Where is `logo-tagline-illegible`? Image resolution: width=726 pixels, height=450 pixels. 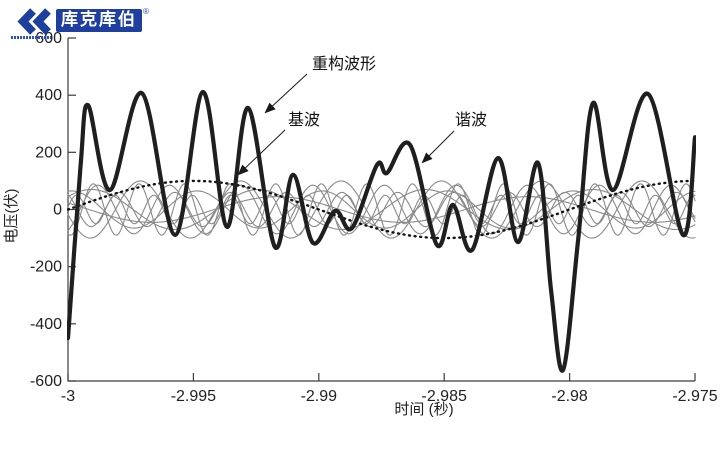
logo-tagline-illegible is located at coordinates (31, 37).